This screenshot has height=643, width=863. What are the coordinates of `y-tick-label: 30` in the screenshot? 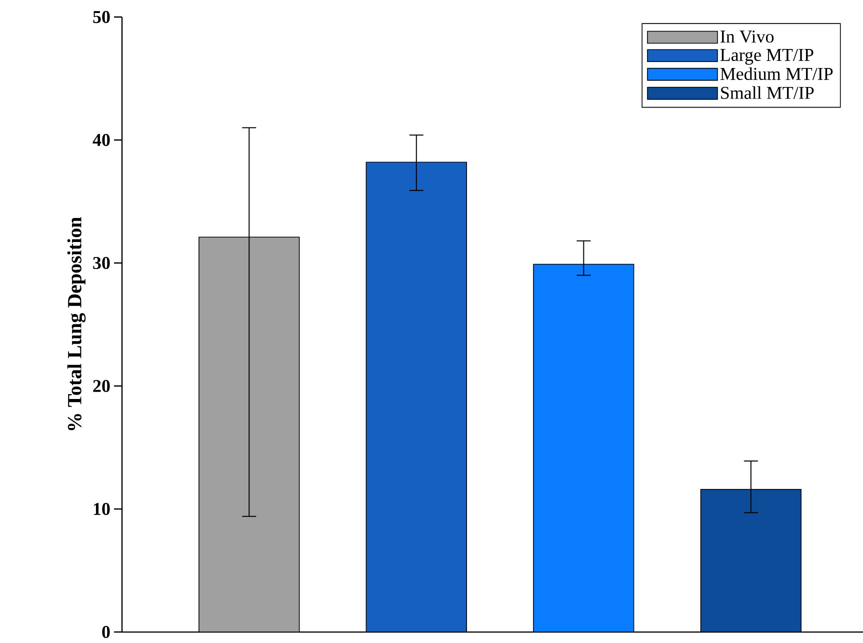 It's located at (101, 263).